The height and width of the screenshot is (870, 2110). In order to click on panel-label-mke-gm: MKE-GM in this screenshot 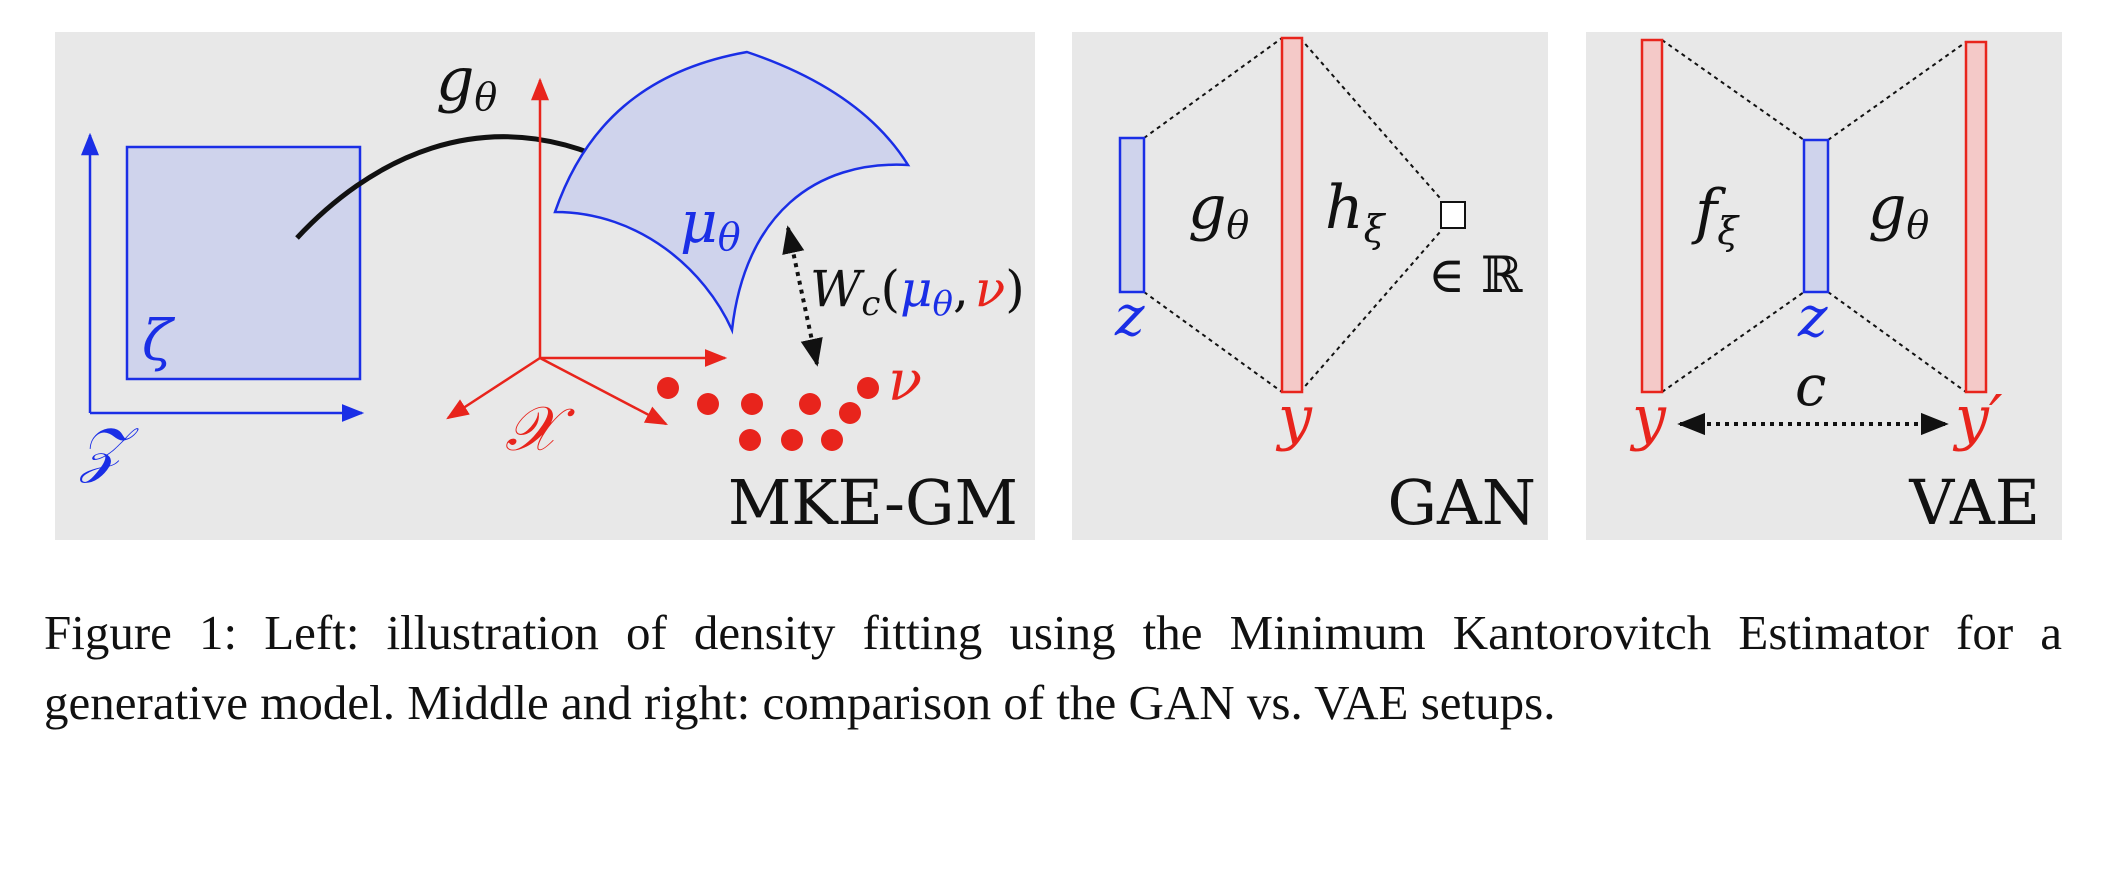, I will do `click(873, 502)`.